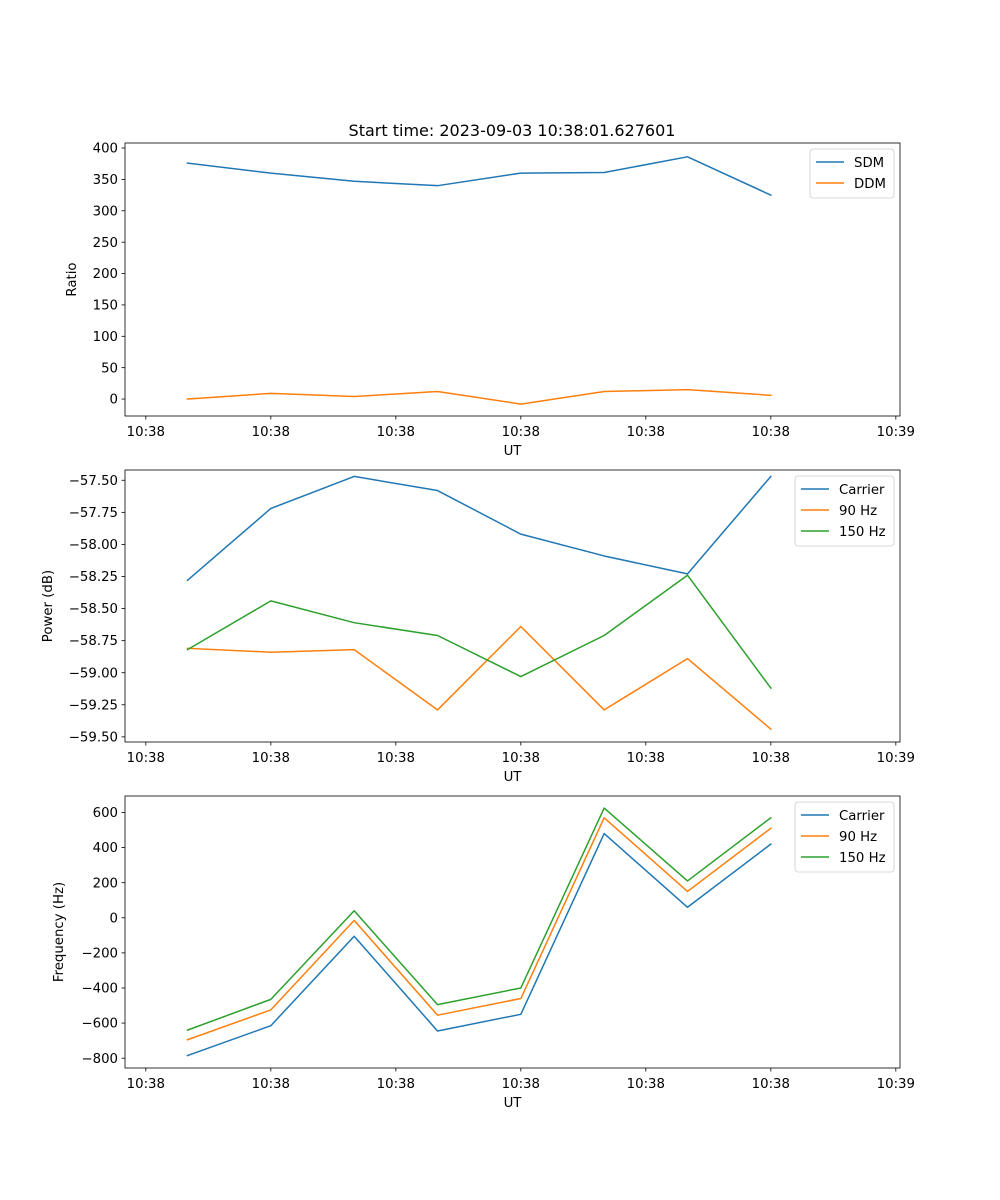  Describe the element at coordinates (93, 577) in the screenshot. I see `y-tick-label: −58.25` at that location.